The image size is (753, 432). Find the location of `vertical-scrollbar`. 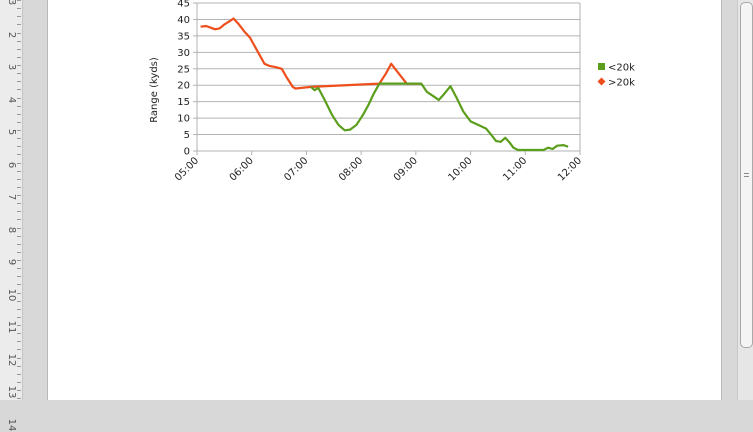

vertical-scrollbar is located at coordinates (745, 200).